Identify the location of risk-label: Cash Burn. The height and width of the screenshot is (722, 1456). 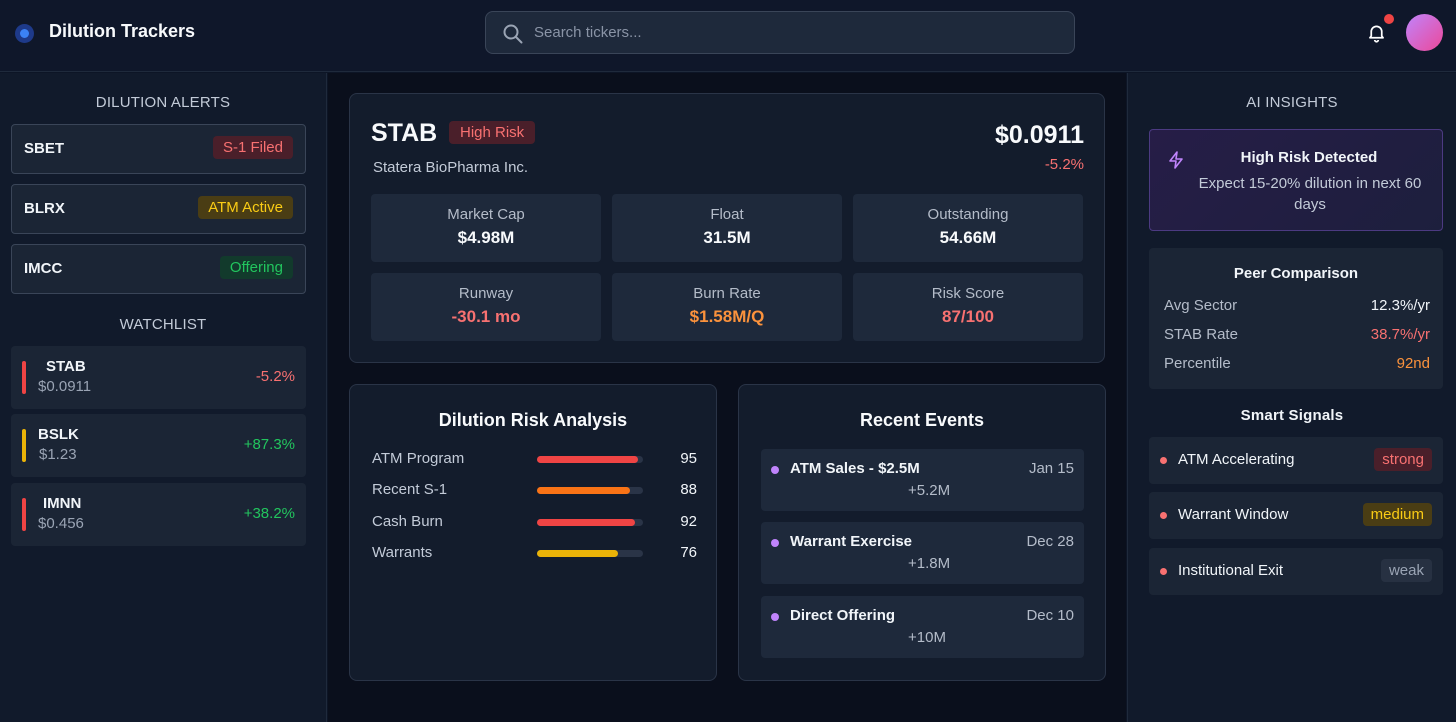
(407, 521).